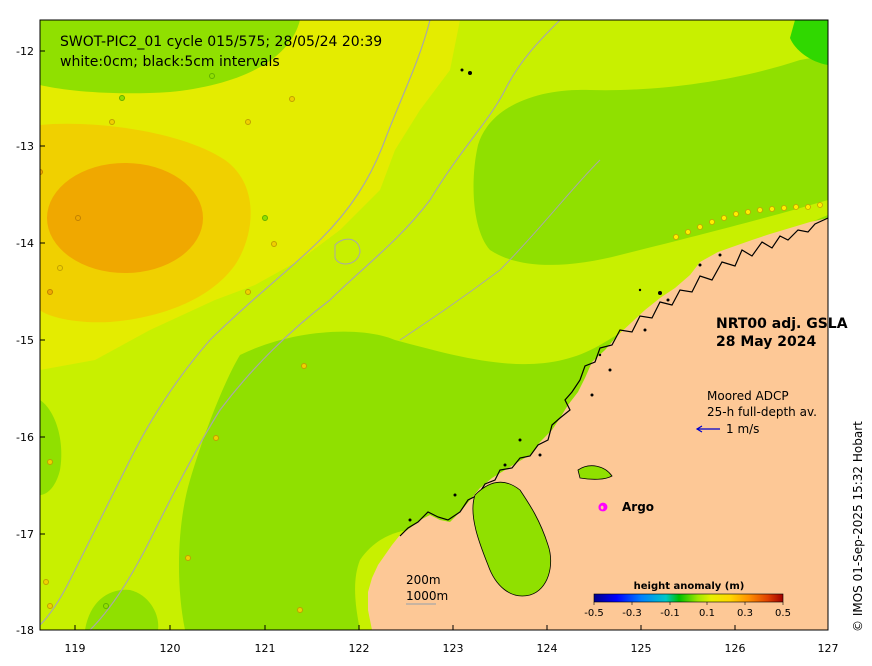 This screenshot has width=872, height=666. What do you see at coordinates (170, 62) in the screenshot?
I see `map-title-line2: white:0cm; black:5cm intervals` at bounding box center [170, 62].